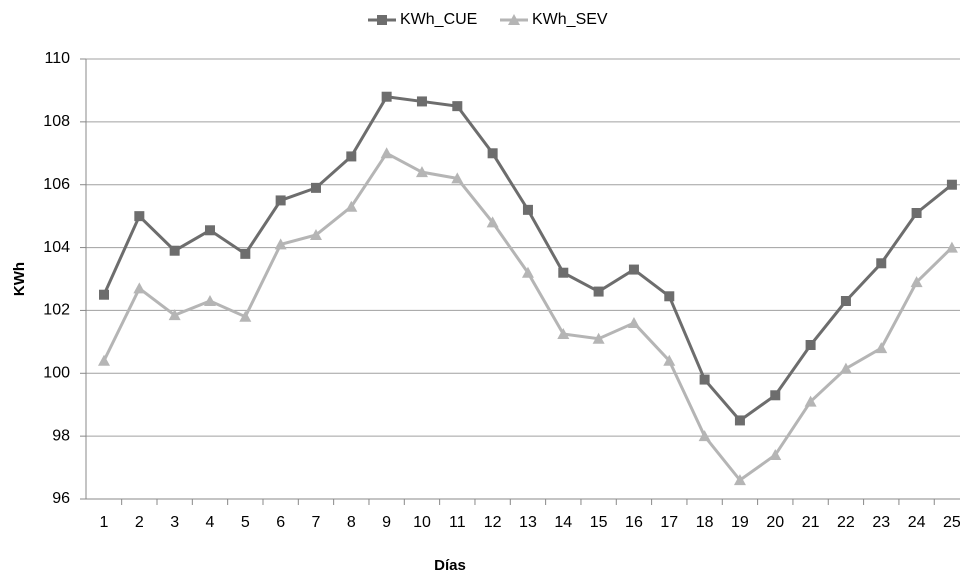 The height and width of the screenshot is (580, 960). What do you see at coordinates (599, 522) in the screenshot?
I see `x-tick-label: 15` at bounding box center [599, 522].